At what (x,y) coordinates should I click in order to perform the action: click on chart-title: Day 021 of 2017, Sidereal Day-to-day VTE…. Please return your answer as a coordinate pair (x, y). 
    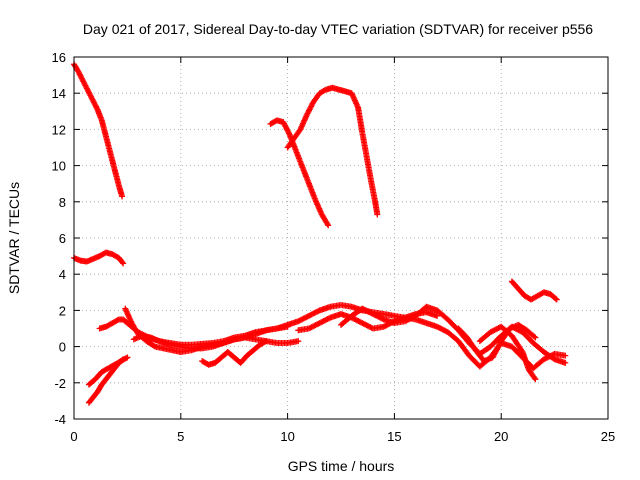
    Looking at the image, I should click on (338, 29).